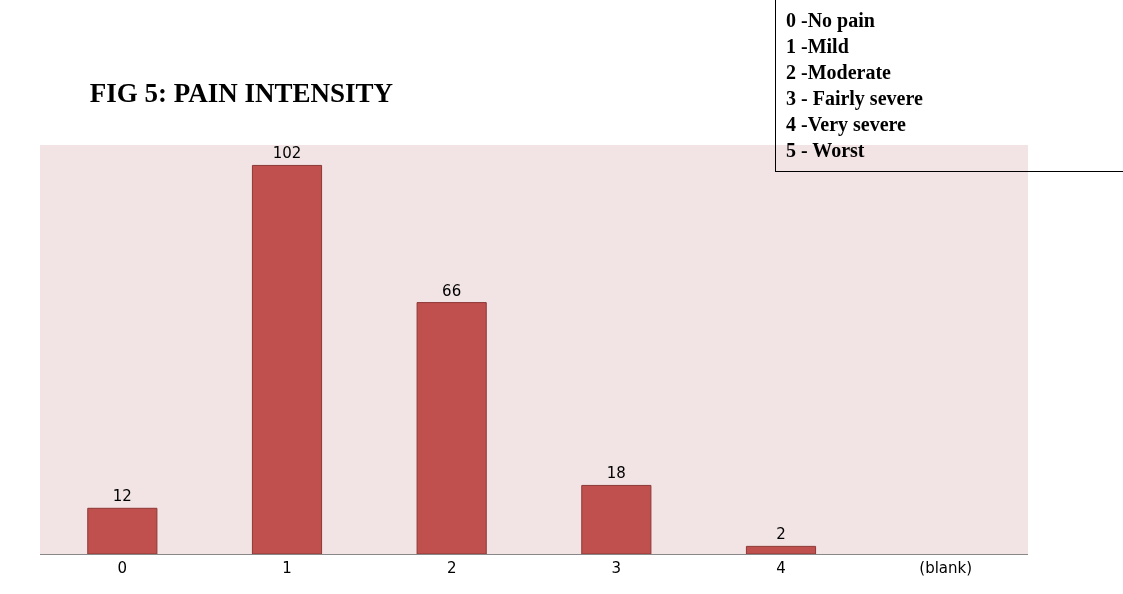 This screenshot has height=594, width=1123. Describe the element at coordinates (830, 20) in the screenshot. I see `text: 0 -No pain` at that location.